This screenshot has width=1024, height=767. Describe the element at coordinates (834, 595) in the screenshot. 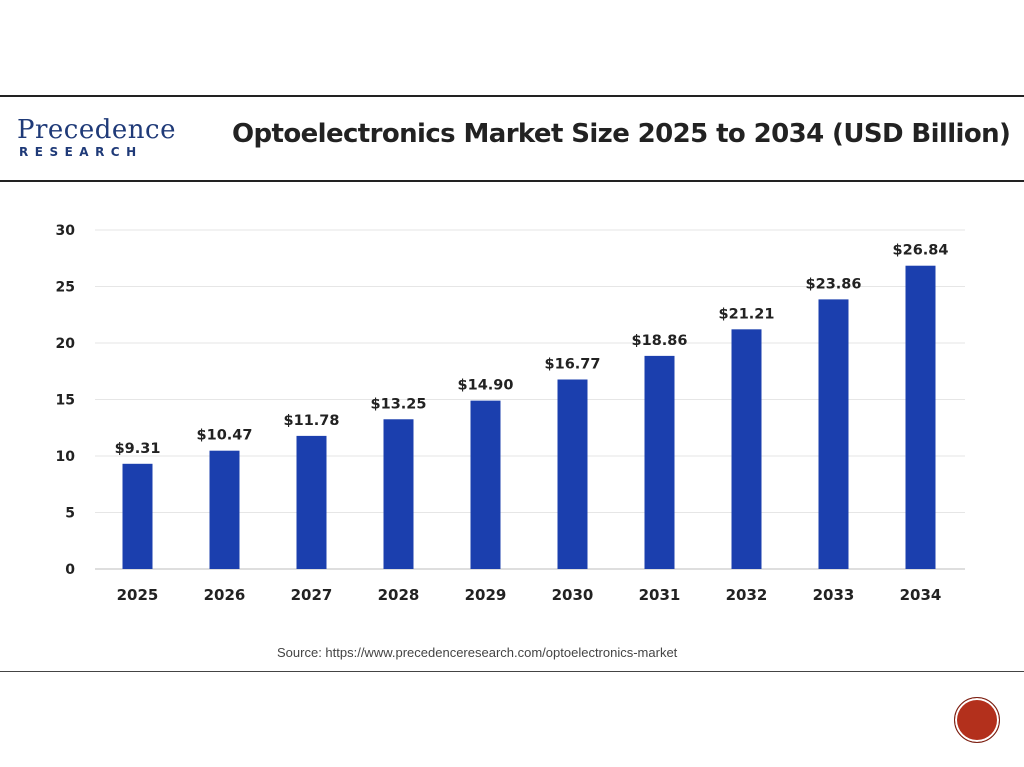

I see `x-tick-label: 2033` at that location.